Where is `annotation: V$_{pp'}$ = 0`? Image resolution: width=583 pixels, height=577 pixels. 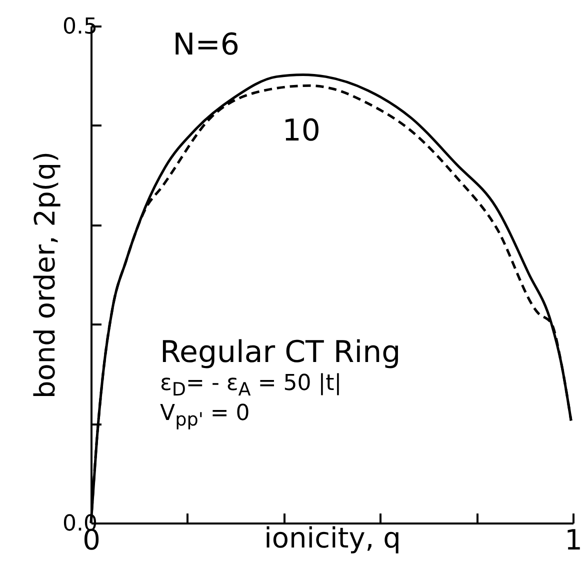
annotation: V$_{pp'}$ = 0 is located at coordinates (205, 416).